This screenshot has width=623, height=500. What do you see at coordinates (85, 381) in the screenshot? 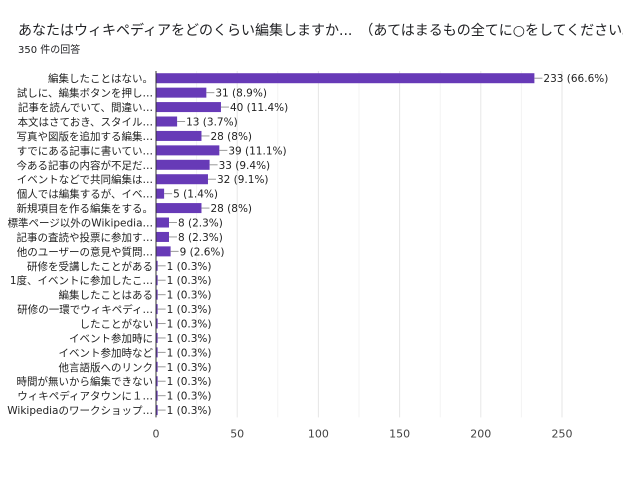
I see `category-label: 時間が無いから編集できない` at bounding box center [85, 381].